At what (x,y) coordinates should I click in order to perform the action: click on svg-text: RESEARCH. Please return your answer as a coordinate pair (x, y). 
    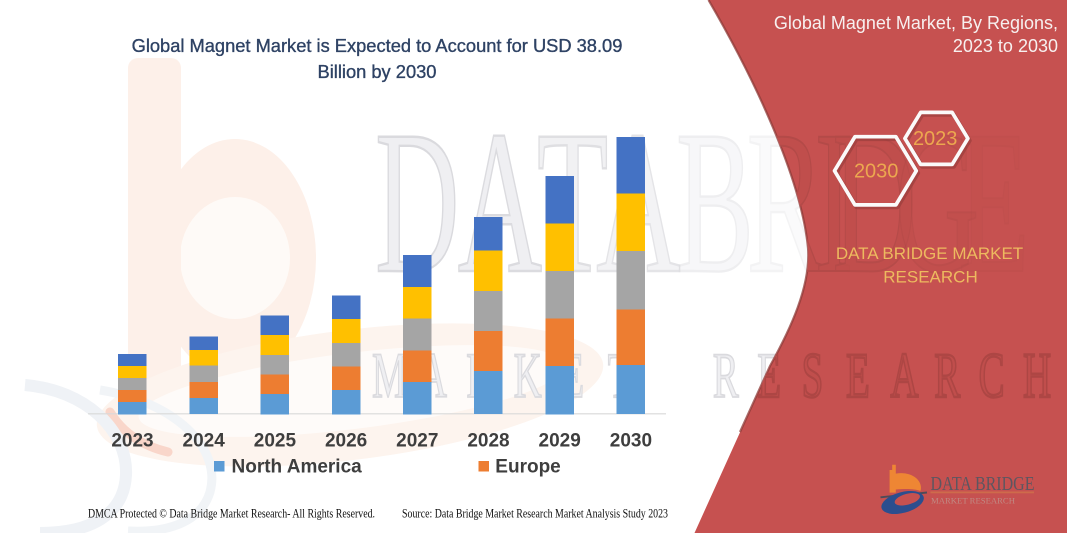
    Looking at the image, I should click on (930, 277).